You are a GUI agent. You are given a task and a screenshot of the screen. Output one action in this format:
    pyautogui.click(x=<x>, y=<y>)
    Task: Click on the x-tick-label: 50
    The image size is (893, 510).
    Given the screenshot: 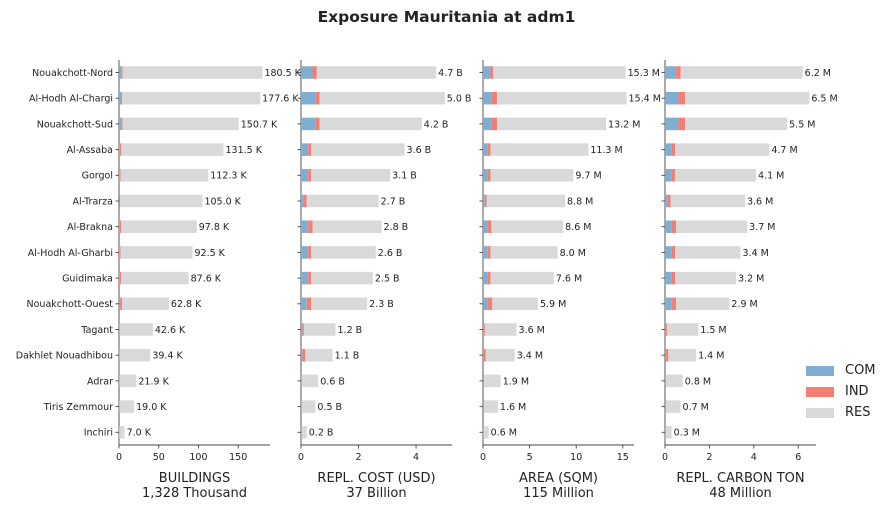 What is the action you would take?
    pyautogui.click(x=159, y=457)
    